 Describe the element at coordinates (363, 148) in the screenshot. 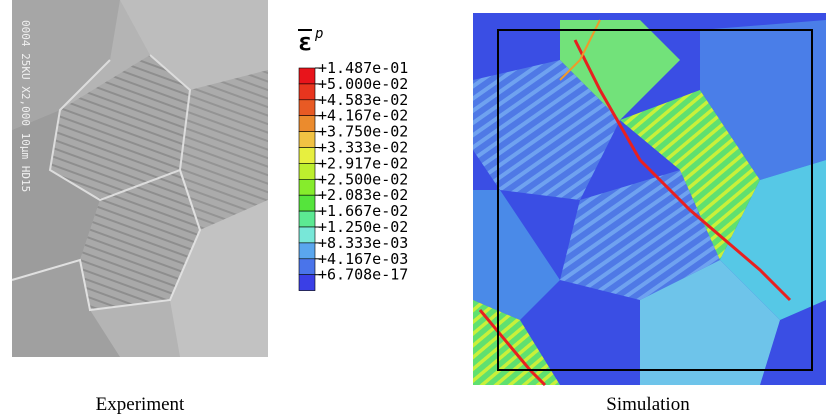

I see `legend-label: +3.333e-02` at that location.